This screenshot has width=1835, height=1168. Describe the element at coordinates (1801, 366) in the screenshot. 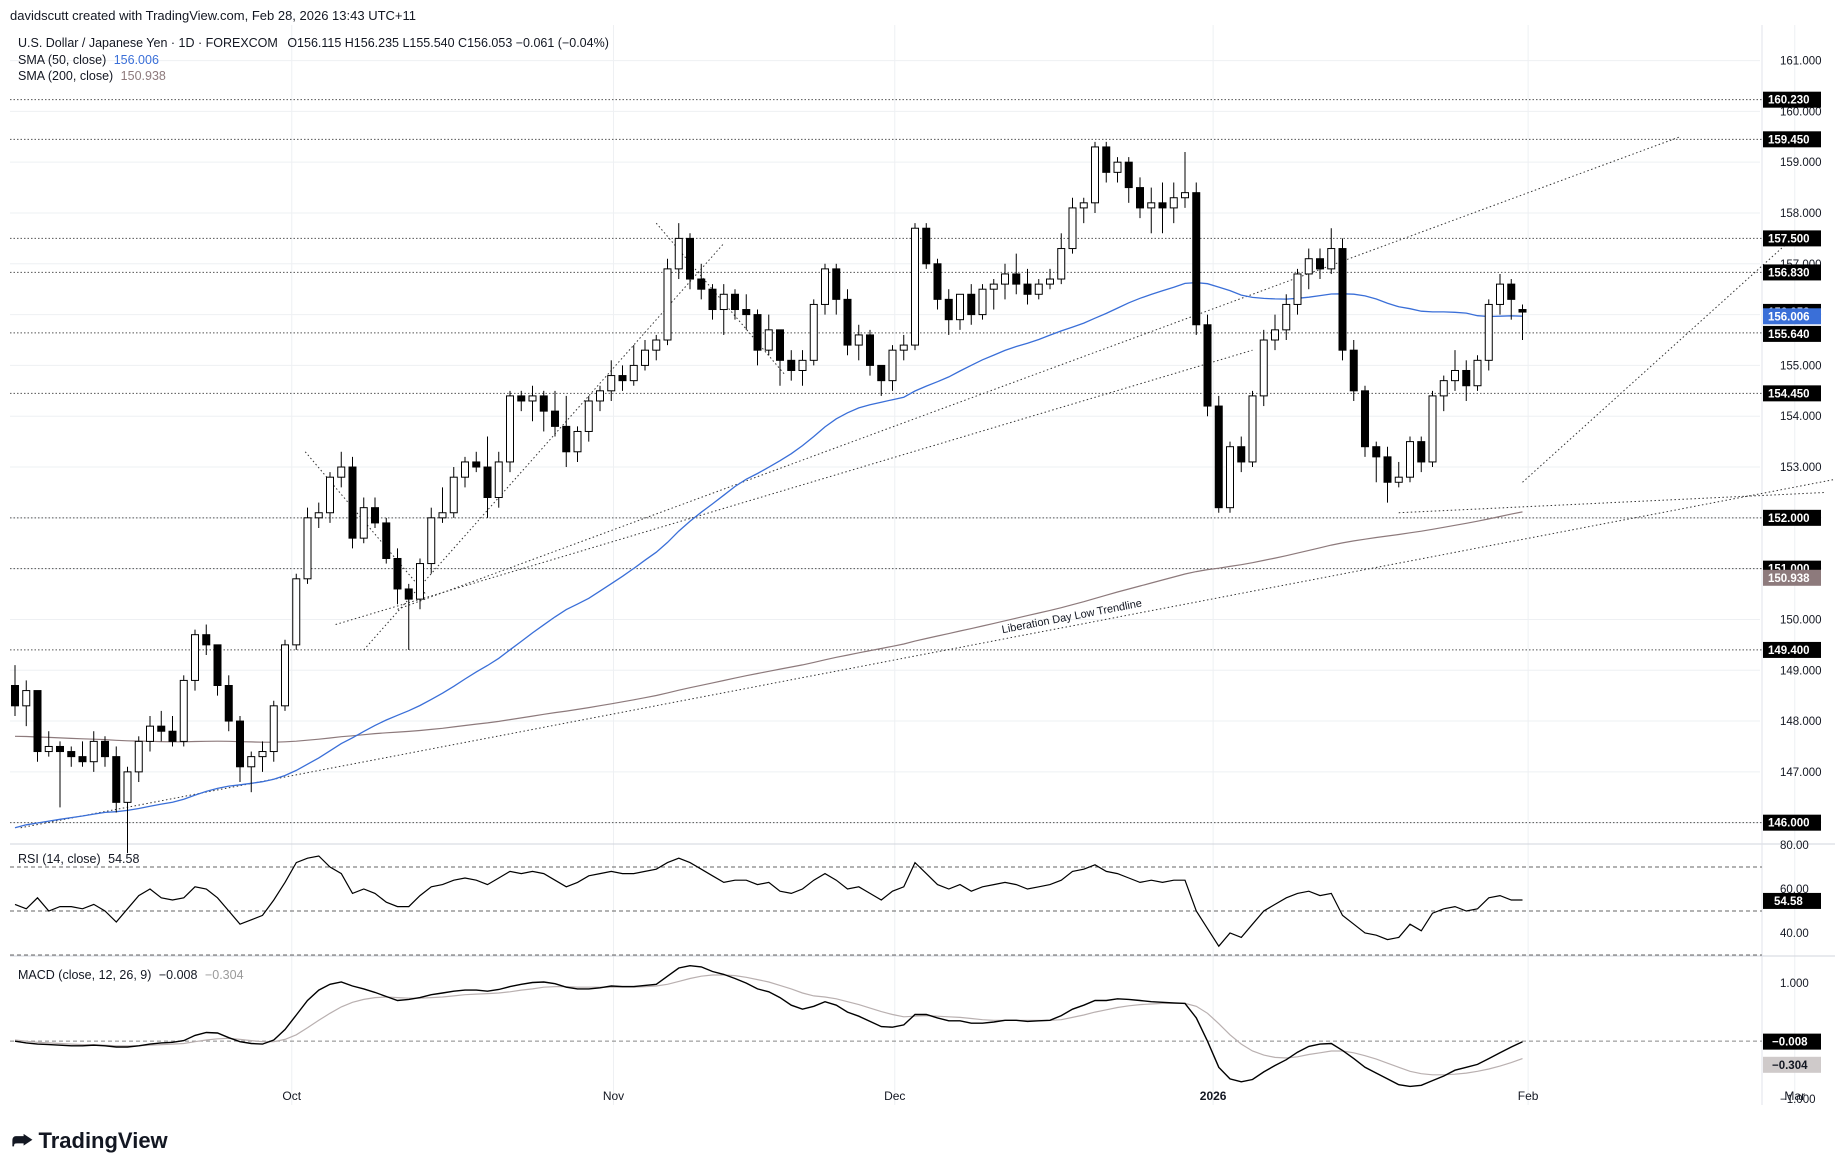

I see `price-axis-tick-label: 155.000` at that location.